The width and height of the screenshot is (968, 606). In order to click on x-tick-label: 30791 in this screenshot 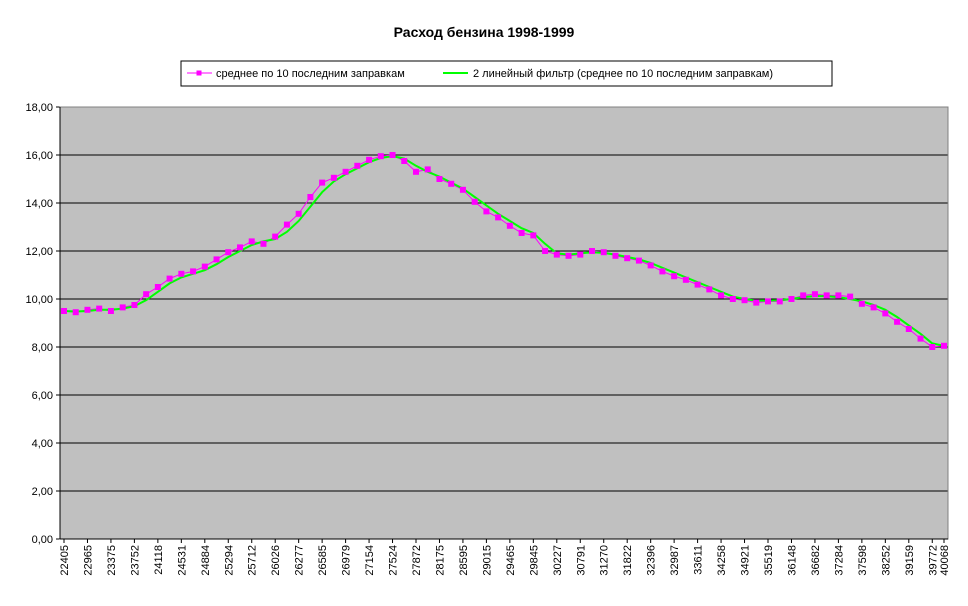, I will do `click(581, 560)`.